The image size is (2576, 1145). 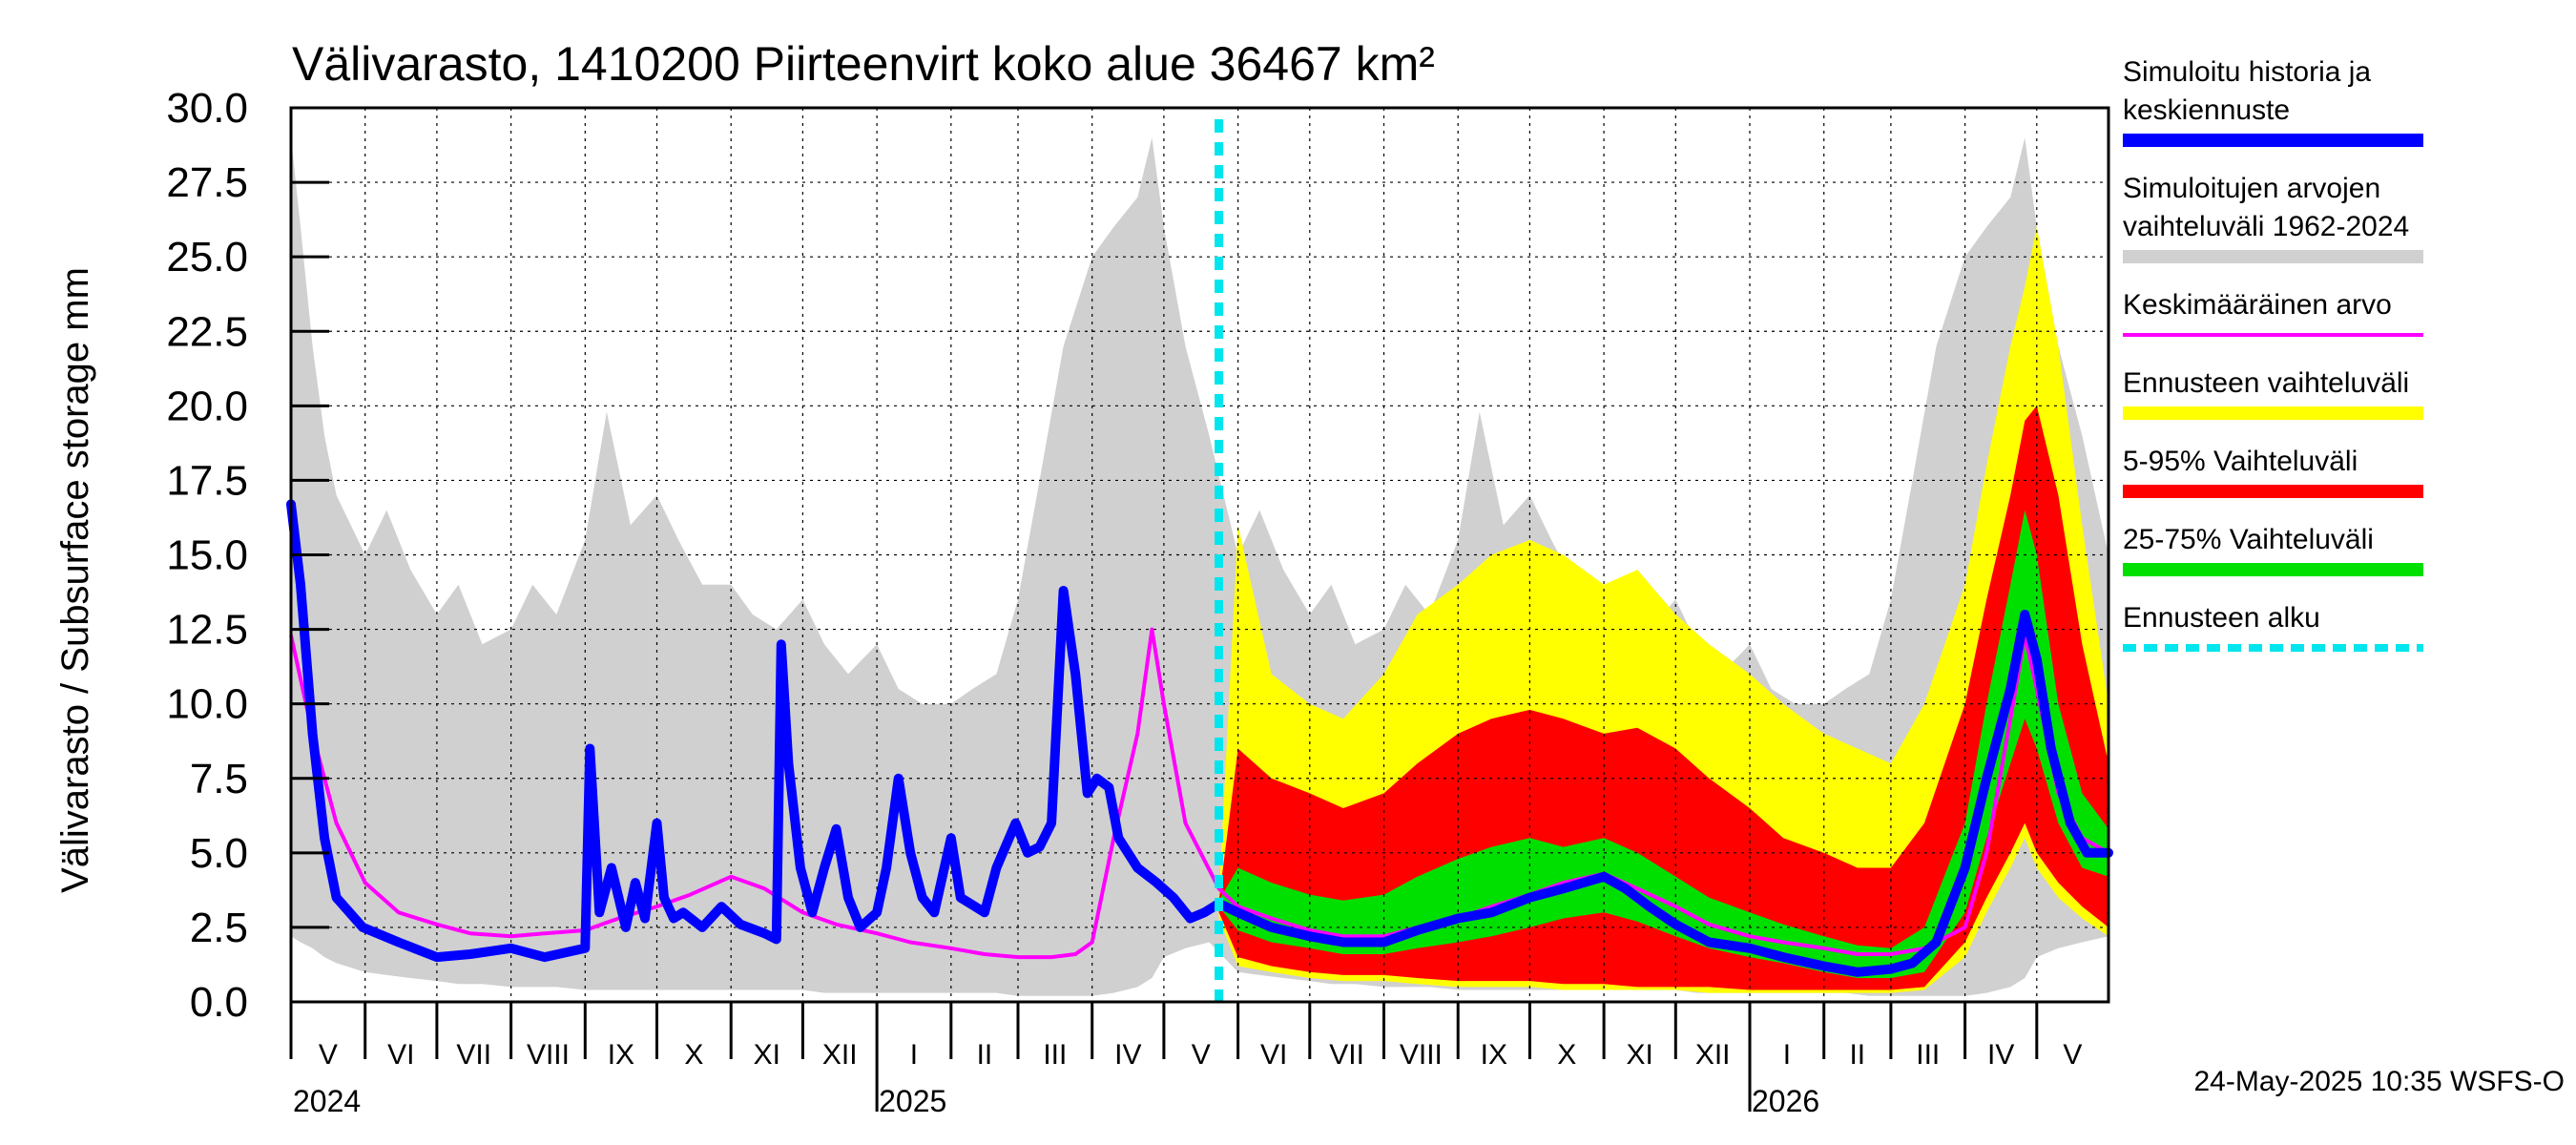 What do you see at coordinates (2266, 226) in the screenshot?
I see `legend-label: vaihteluväli 1962-2024` at bounding box center [2266, 226].